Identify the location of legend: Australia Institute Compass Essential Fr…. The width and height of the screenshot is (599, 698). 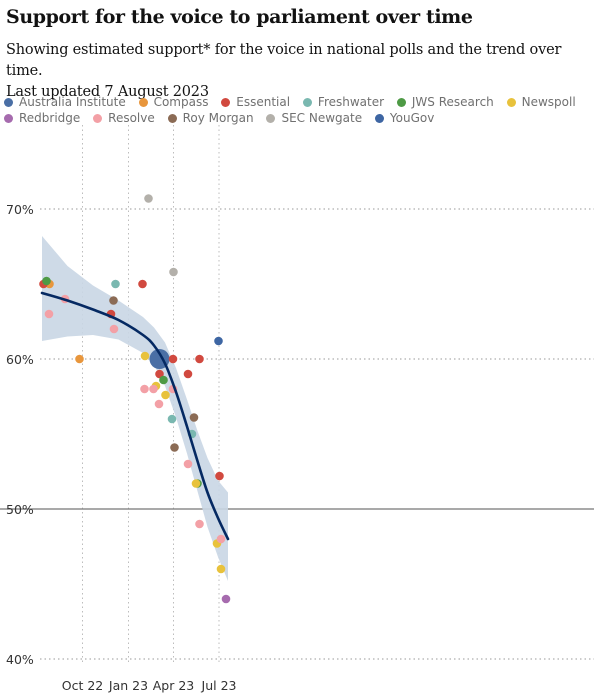
(299, 110).